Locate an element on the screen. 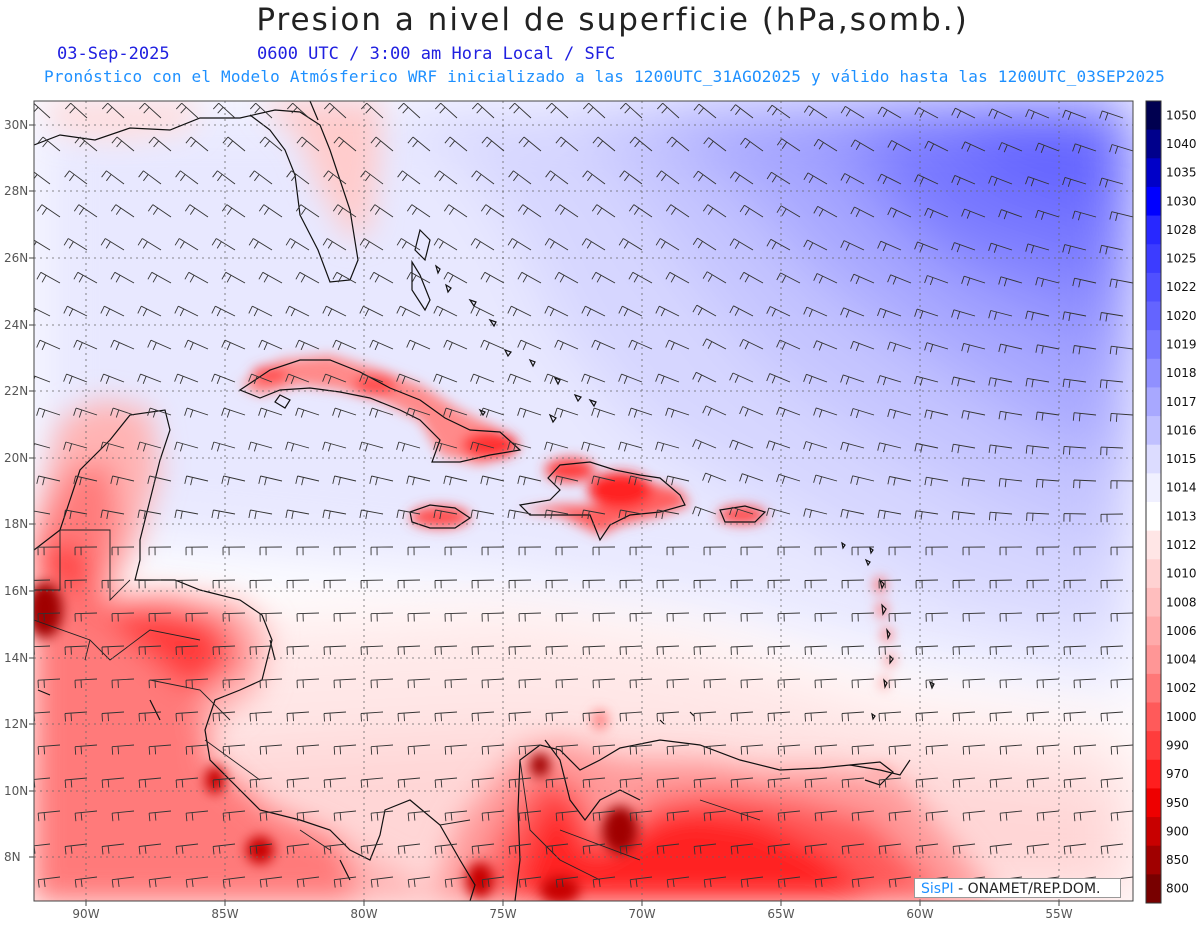  lat-label: 28N is located at coordinates (16, 191).